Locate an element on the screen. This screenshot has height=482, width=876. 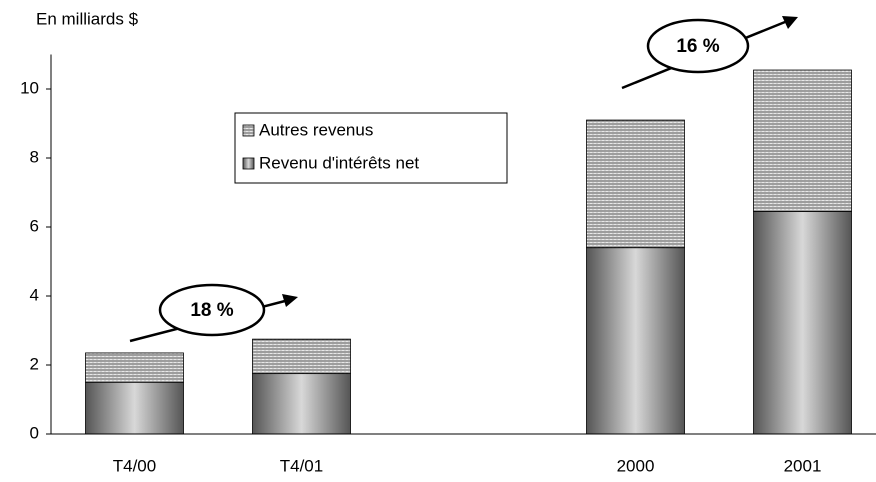
legend-box is located at coordinates (371, 148).